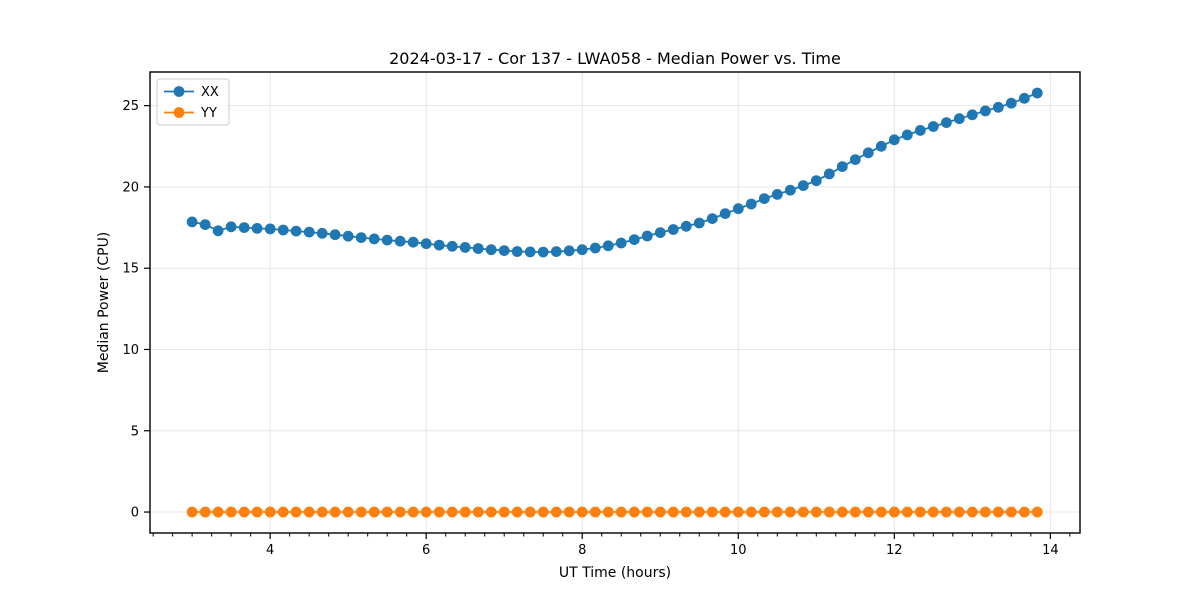 The height and width of the screenshot is (600, 1200). What do you see at coordinates (130, 187) in the screenshot?
I see `y-tick-label: 20` at bounding box center [130, 187].